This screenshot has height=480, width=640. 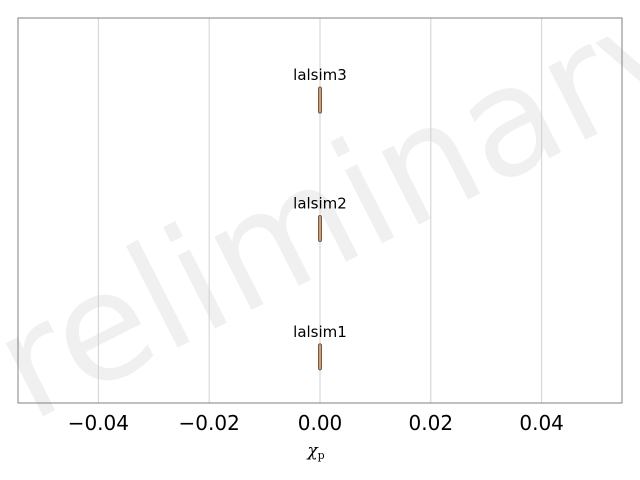 What do you see at coordinates (320, 75) in the screenshot?
I see `series-label-lalsim3: lalsim3` at bounding box center [320, 75].